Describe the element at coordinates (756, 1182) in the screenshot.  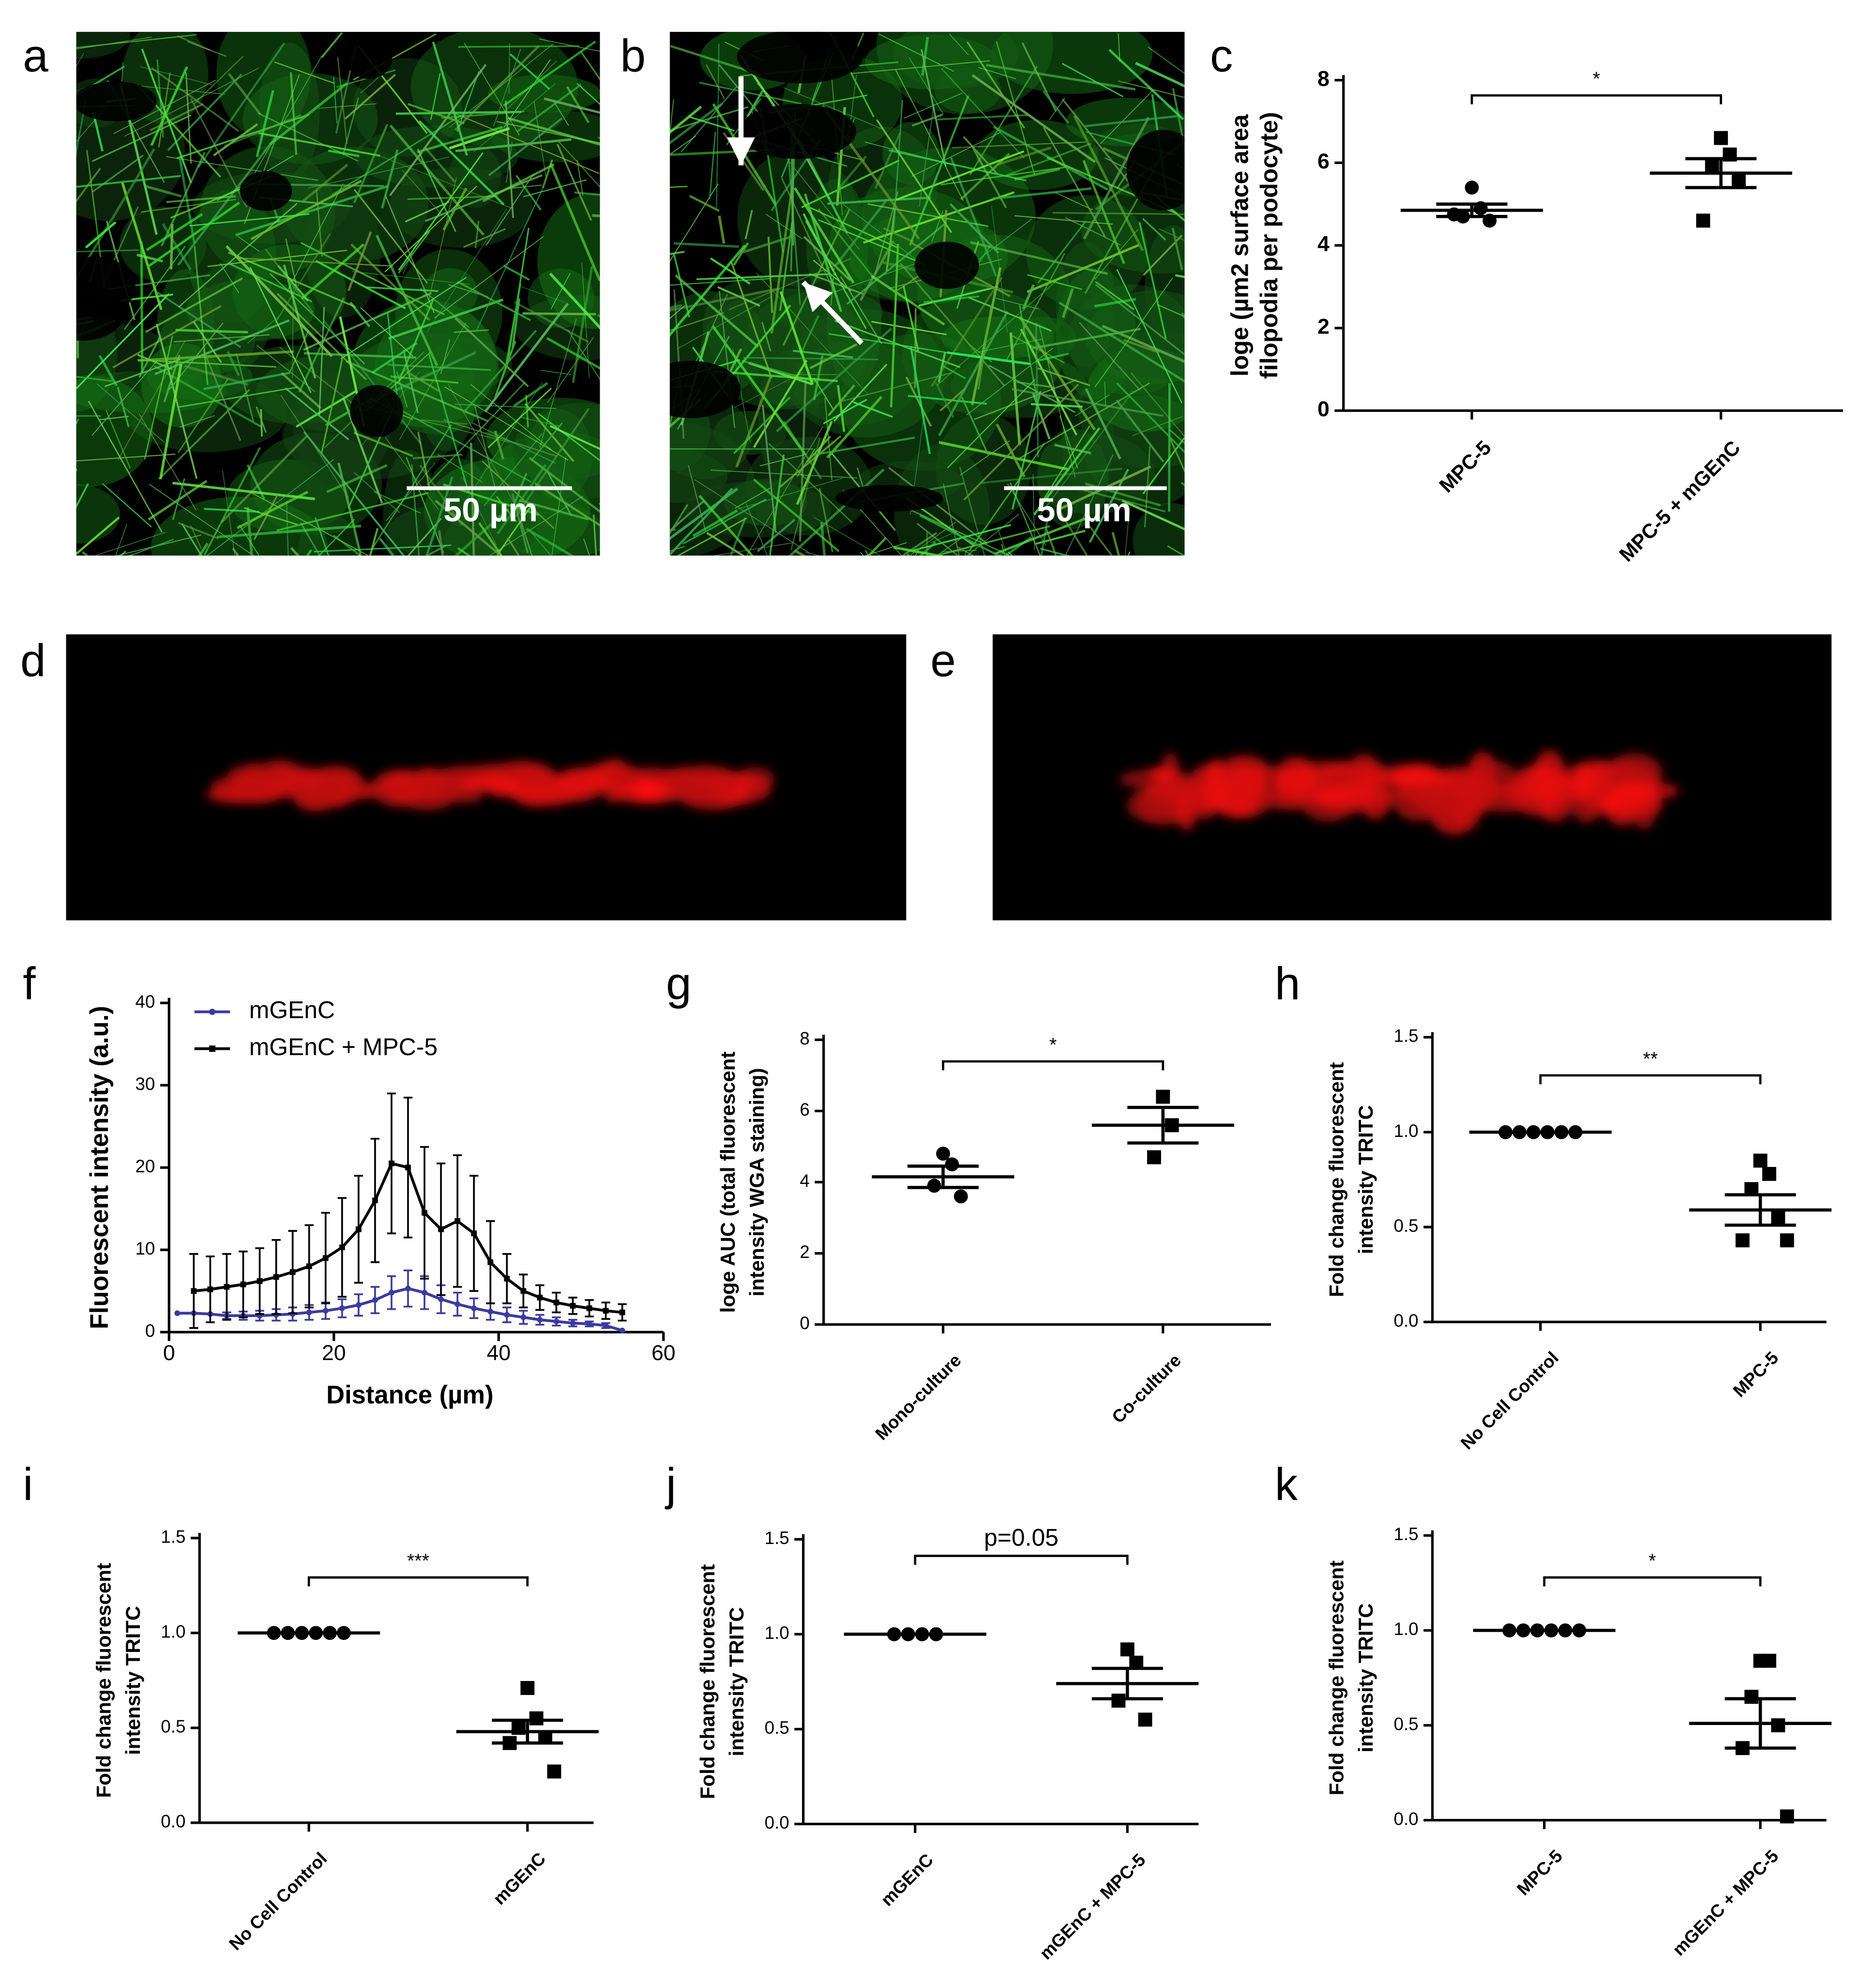
I see `y-axis-label: intensity WGA staining)` at that location.